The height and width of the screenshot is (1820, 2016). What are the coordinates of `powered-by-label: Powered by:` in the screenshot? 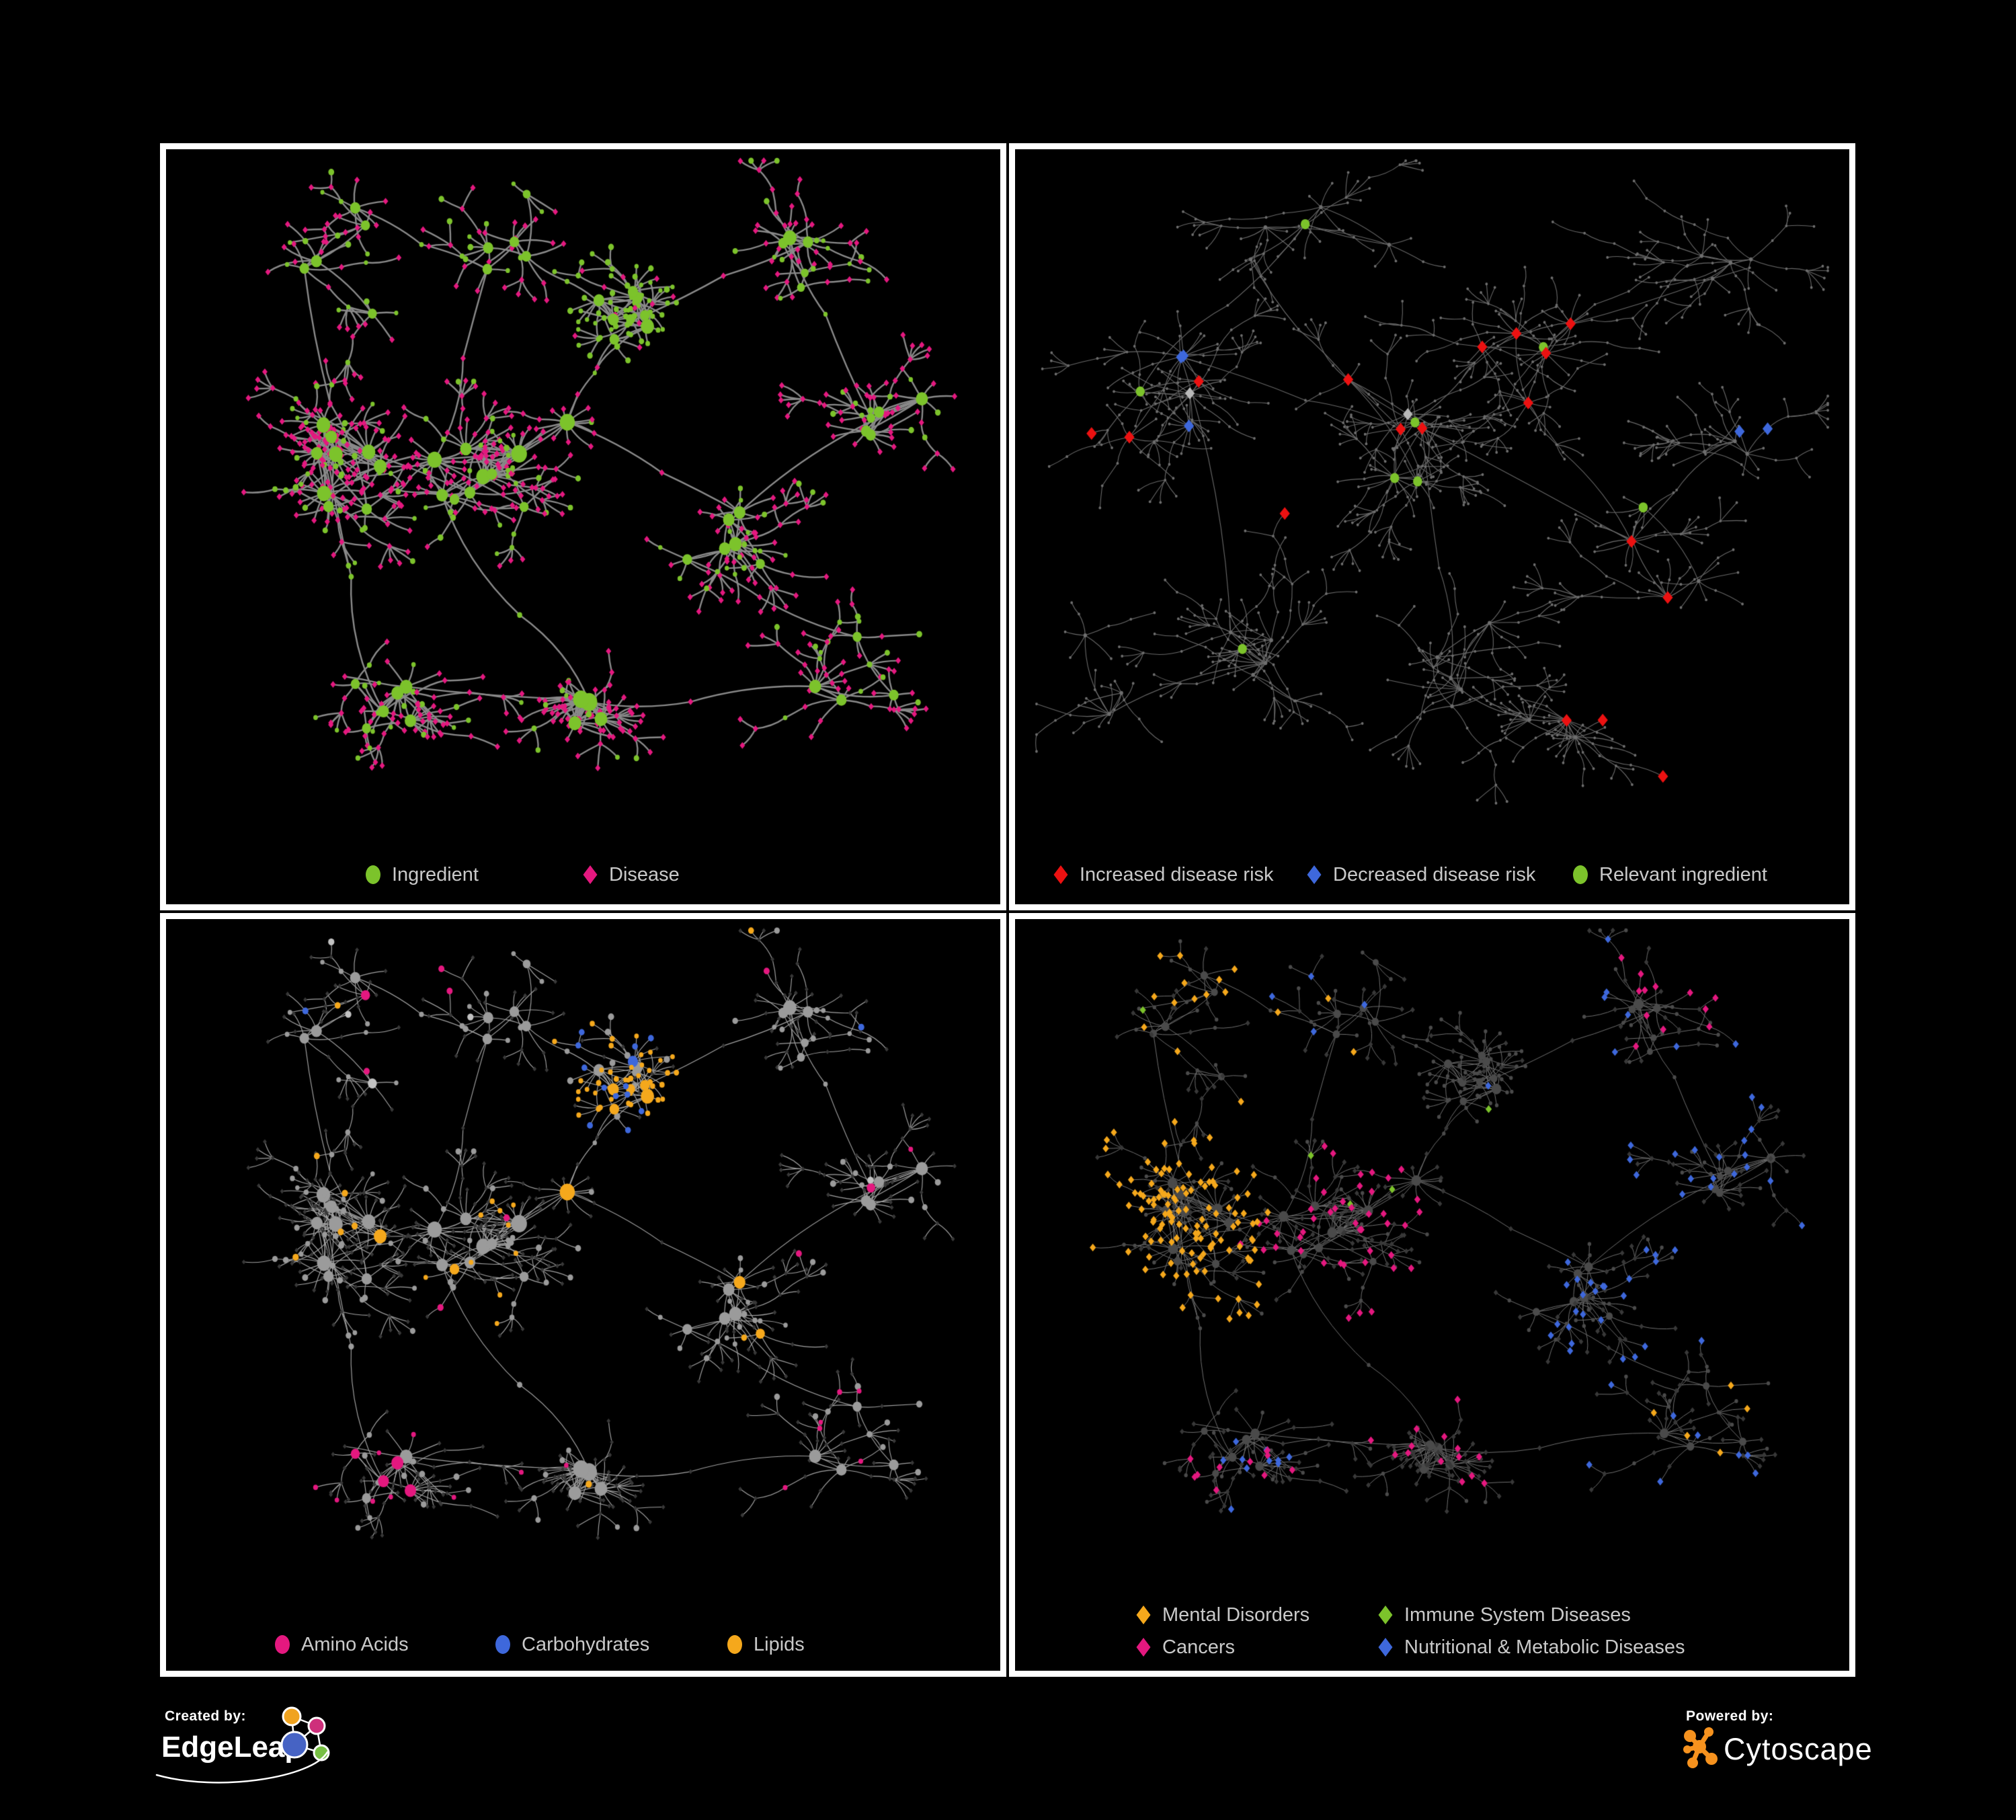 It's located at (1730, 1716).